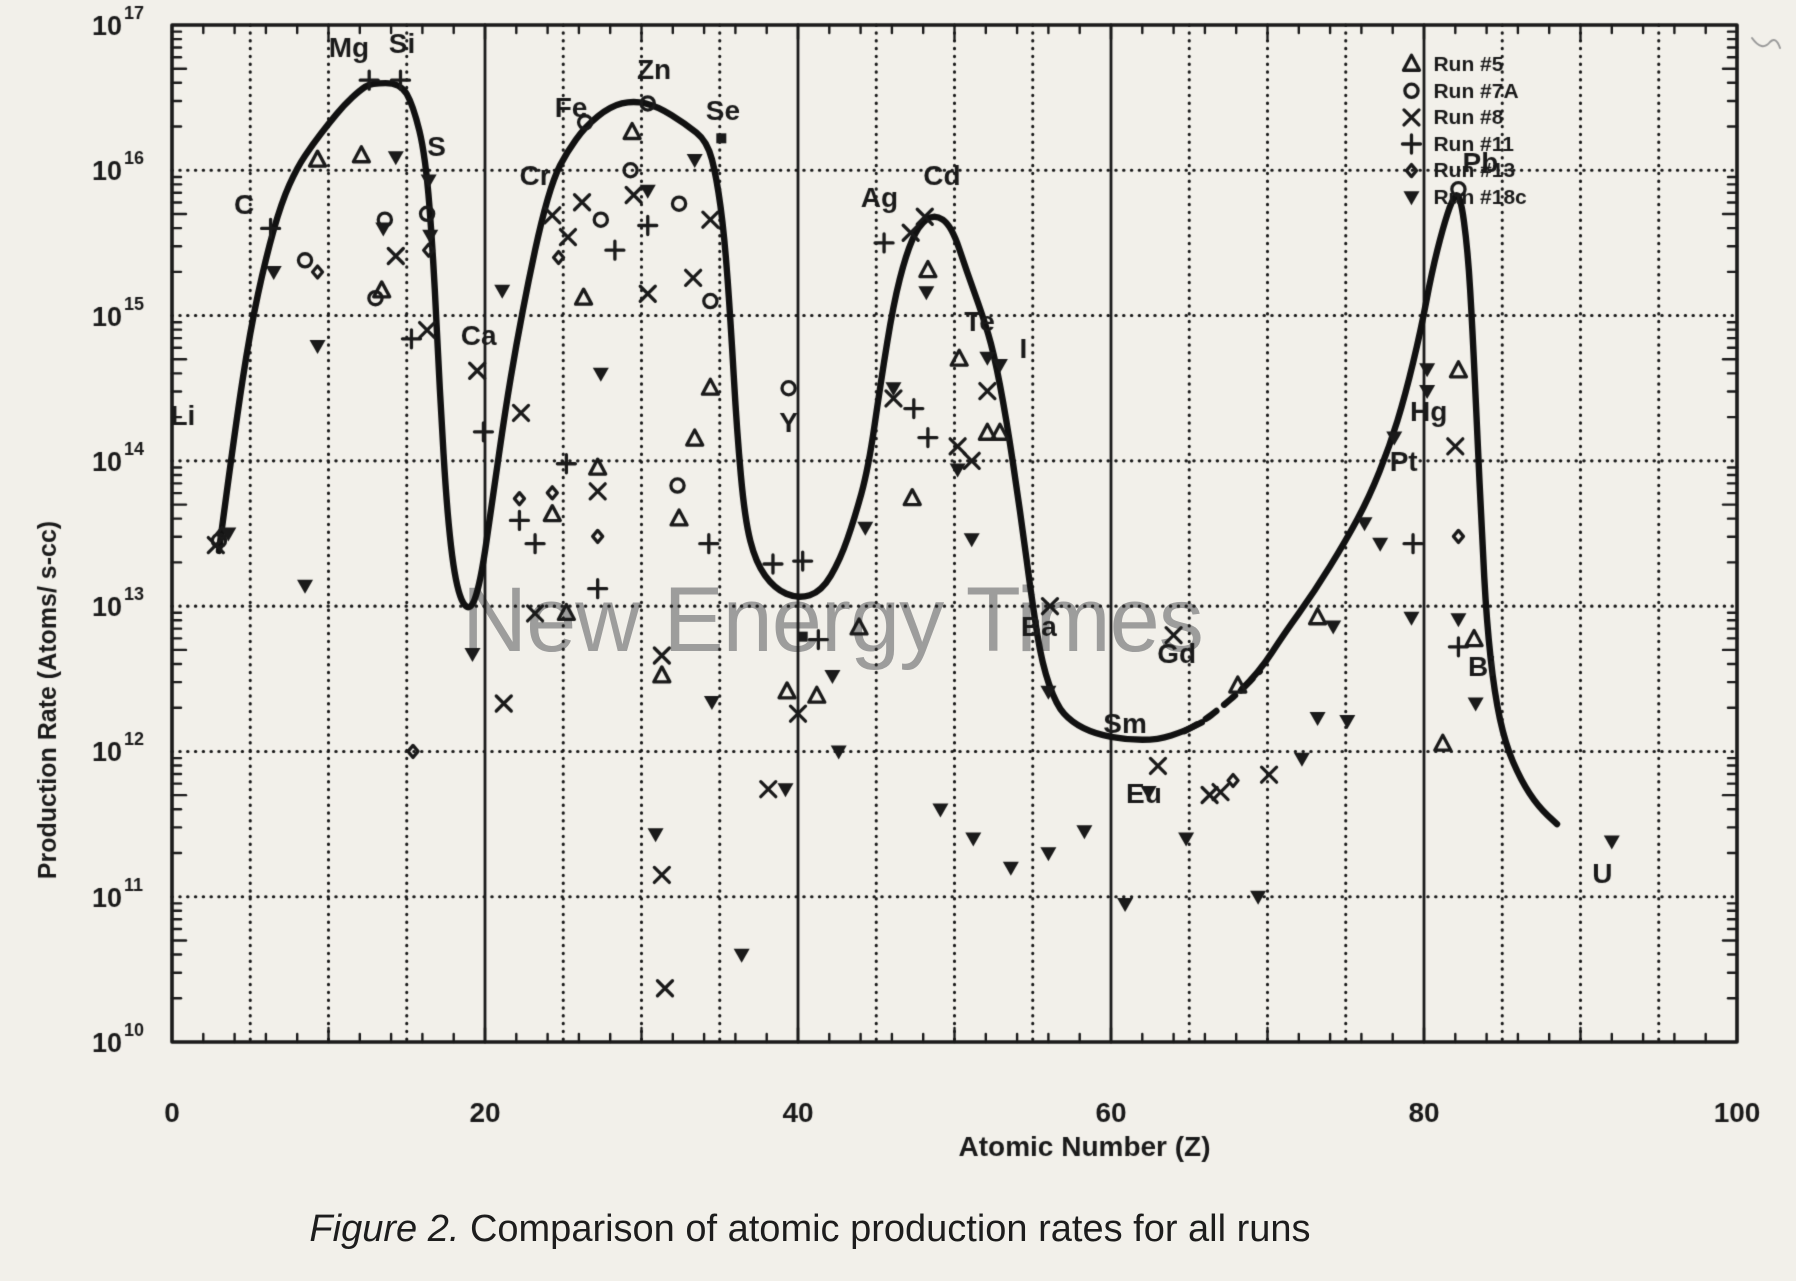 This screenshot has width=1796, height=1281. What do you see at coordinates (384, 1229) in the screenshot?
I see `figure-caption-number: Figure 2.` at bounding box center [384, 1229].